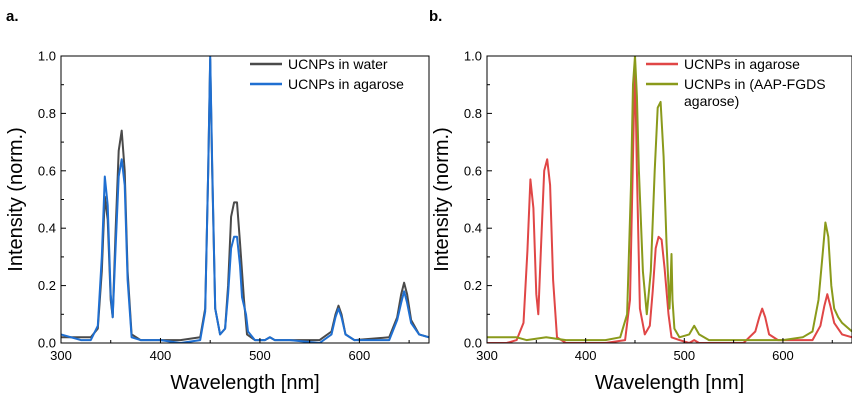 This screenshot has height=397, width=852. What do you see at coordinates (338, 64) in the screenshot?
I see `legend-label: UCNPs in water` at bounding box center [338, 64].